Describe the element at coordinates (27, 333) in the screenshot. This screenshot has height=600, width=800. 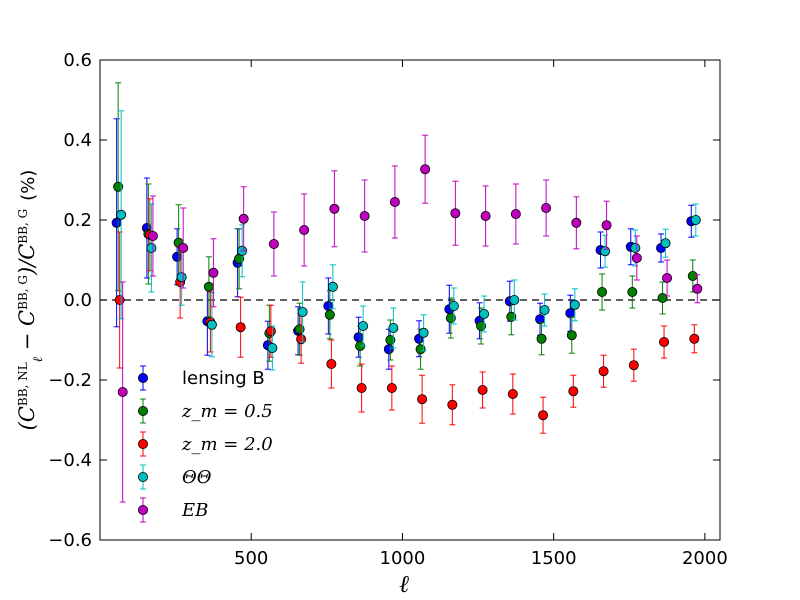
I see `y-label-minus: − C` at that location.